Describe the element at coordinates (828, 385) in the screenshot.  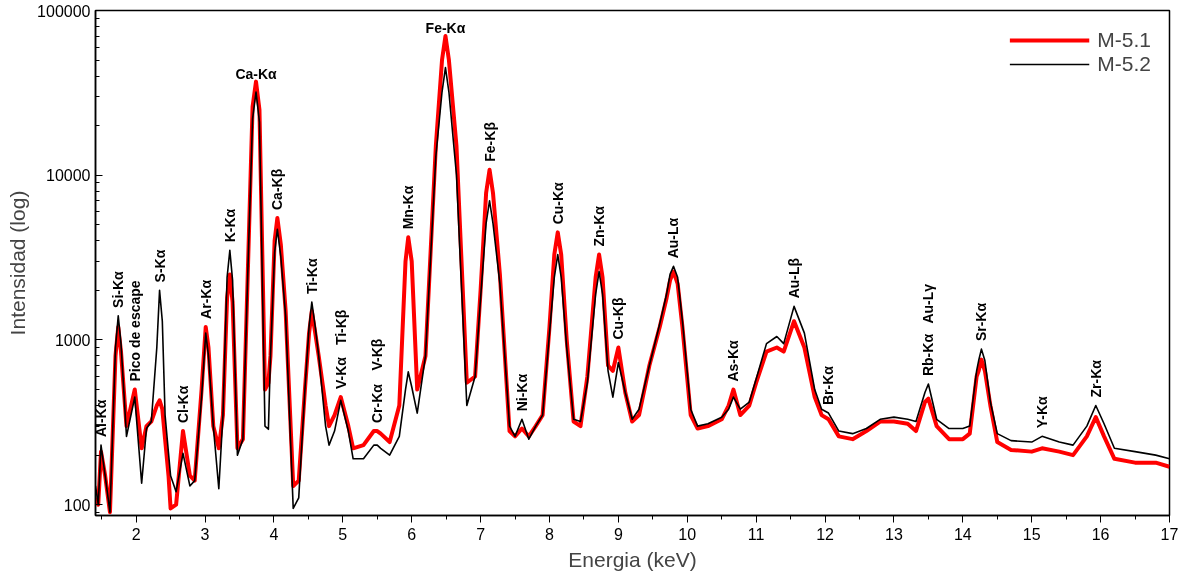
I see `annotation: Br-Kα` at that location.